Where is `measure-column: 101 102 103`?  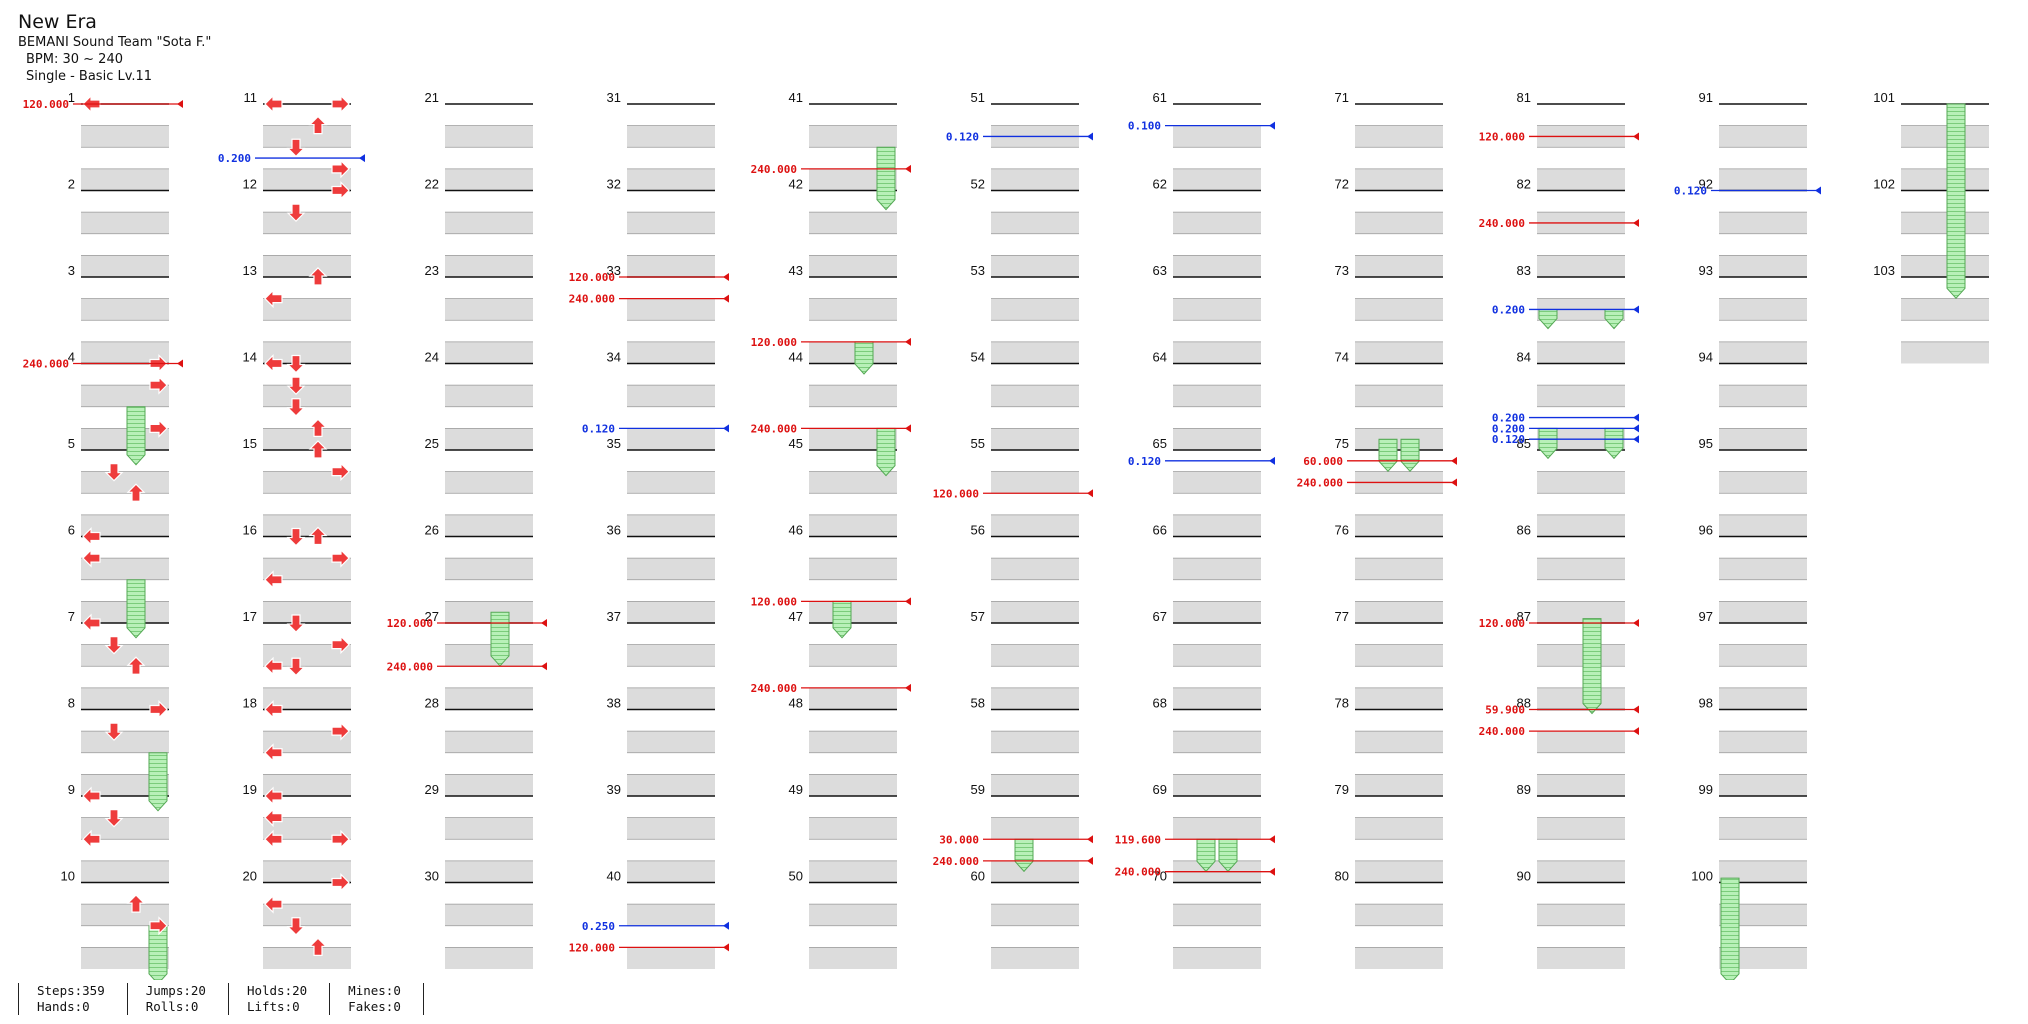 measure-column: 101 102 103 is located at coordinates (1931, 227).